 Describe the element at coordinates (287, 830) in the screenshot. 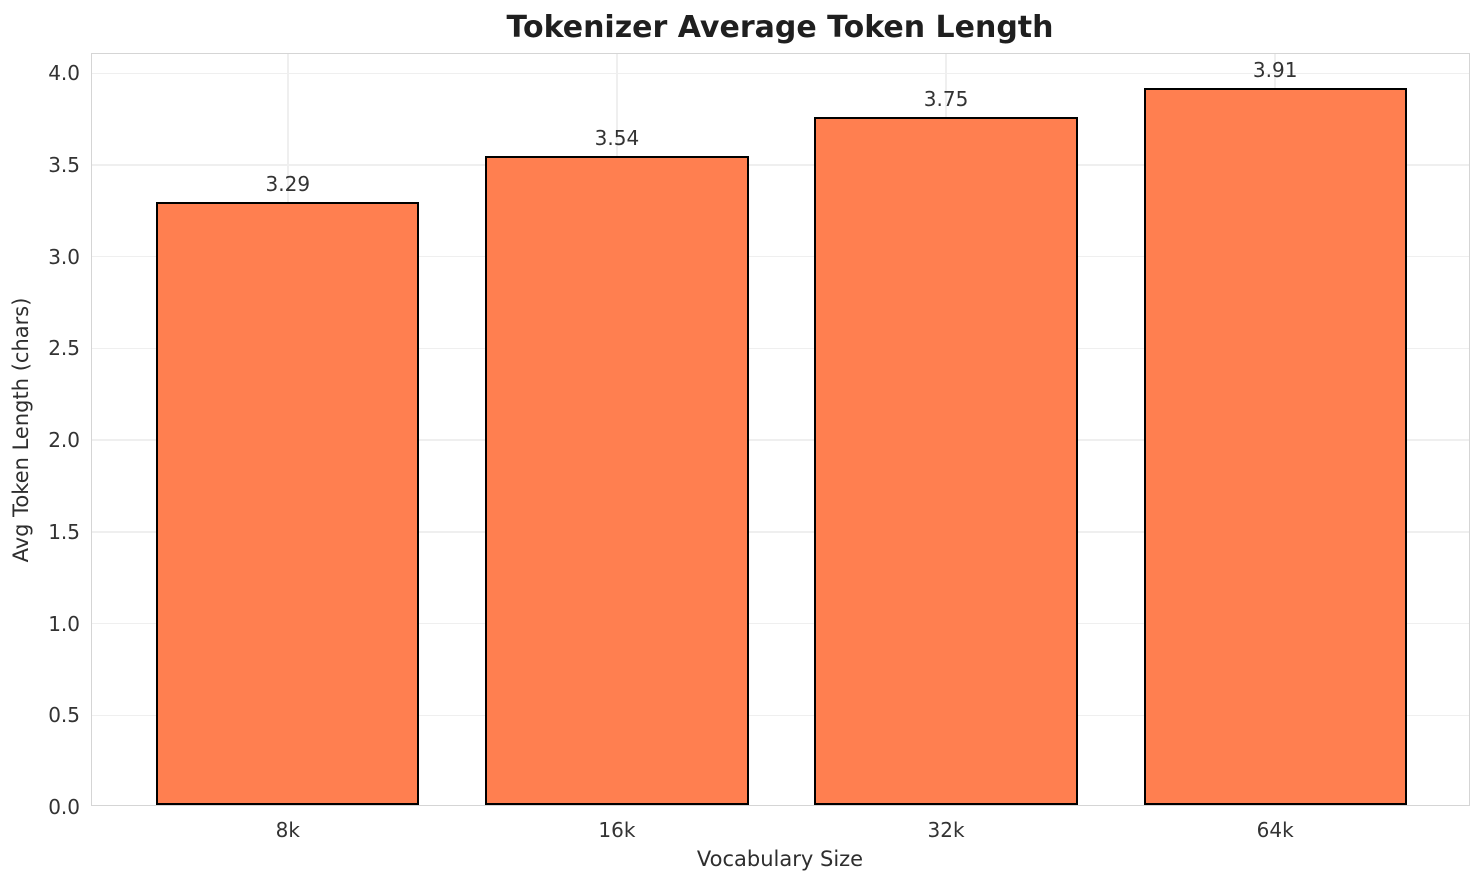

I see `x-tick-label: 8k` at that location.